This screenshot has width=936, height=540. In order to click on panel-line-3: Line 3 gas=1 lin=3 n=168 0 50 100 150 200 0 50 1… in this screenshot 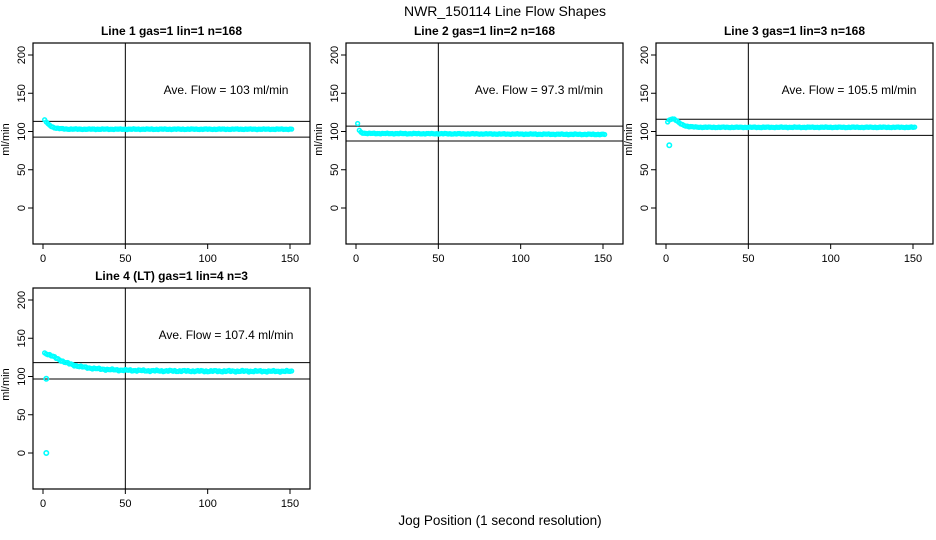, I will do `click(778, 144)`.